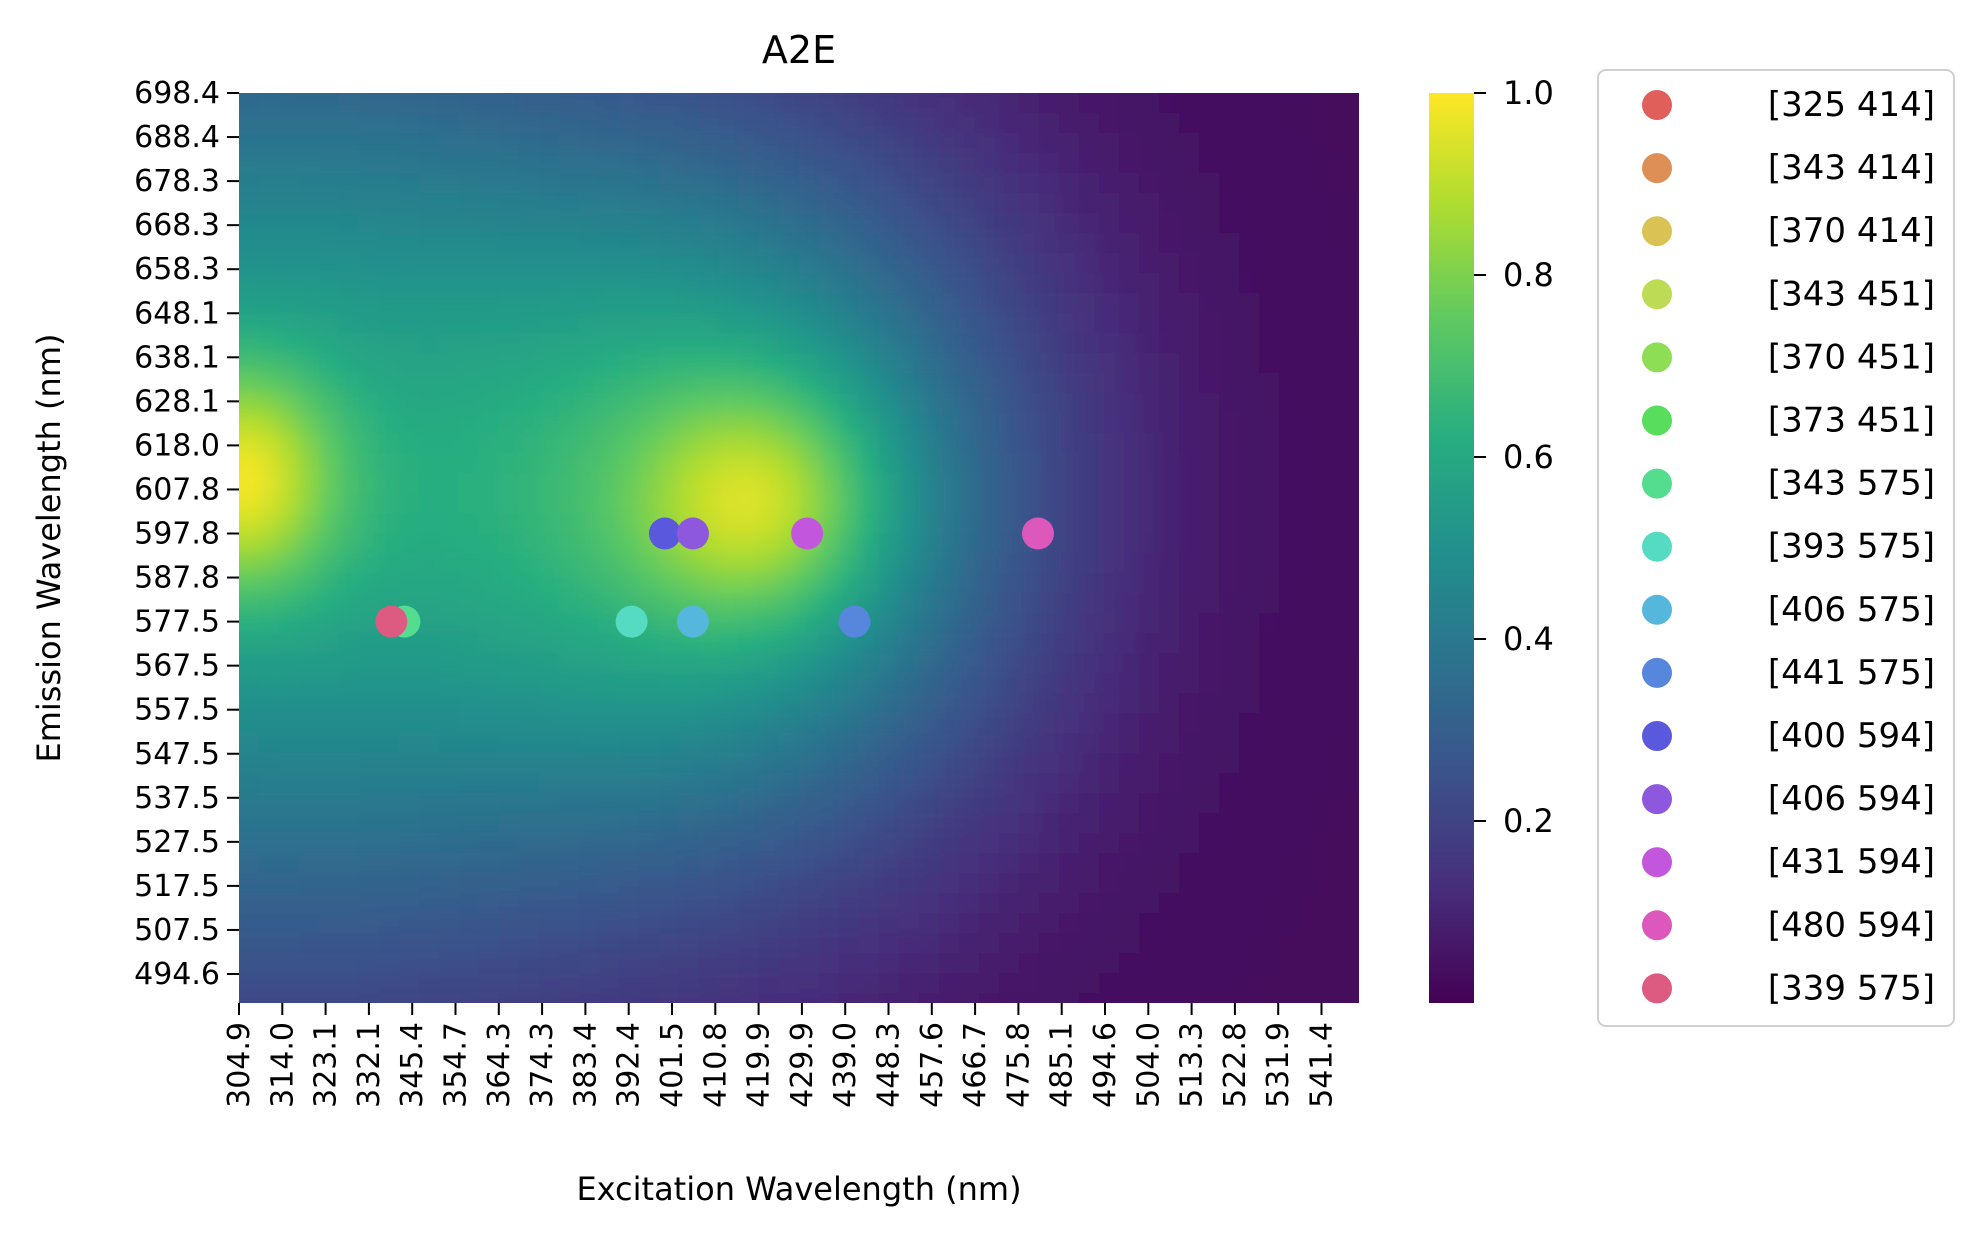  What do you see at coordinates (1192, 1065) in the screenshot?
I see `x-tick-label: 513.3` at bounding box center [1192, 1065].